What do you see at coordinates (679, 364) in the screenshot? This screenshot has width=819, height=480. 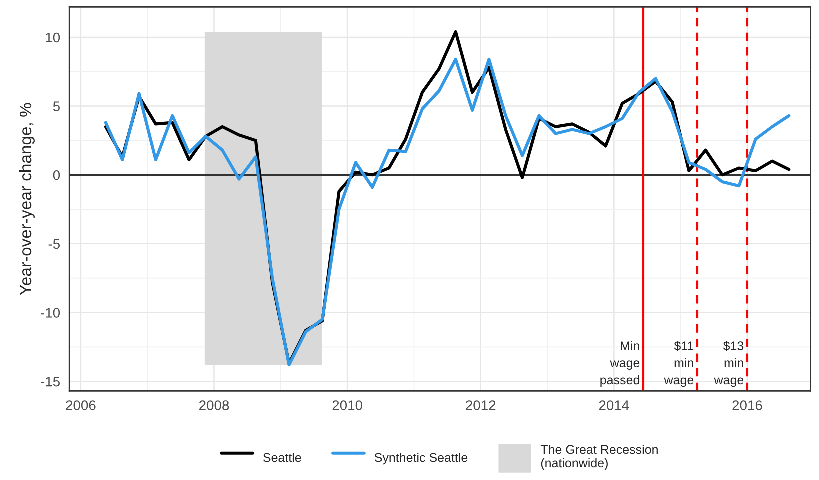 I see `ref-line-label: $11 min wage` at bounding box center [679, 364].